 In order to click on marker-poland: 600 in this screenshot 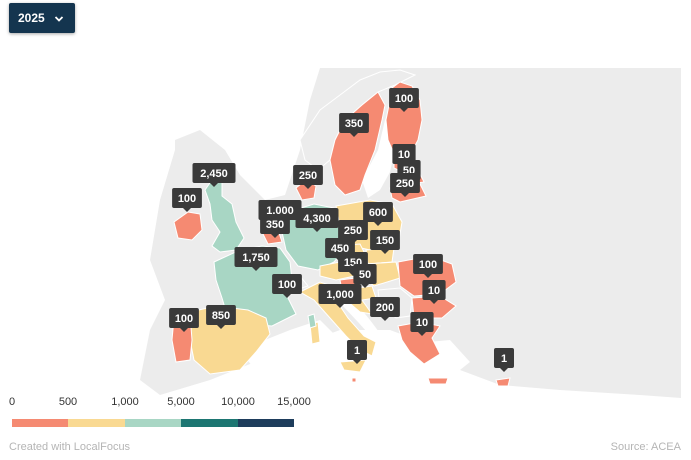, I will do `click(378, 214)`.